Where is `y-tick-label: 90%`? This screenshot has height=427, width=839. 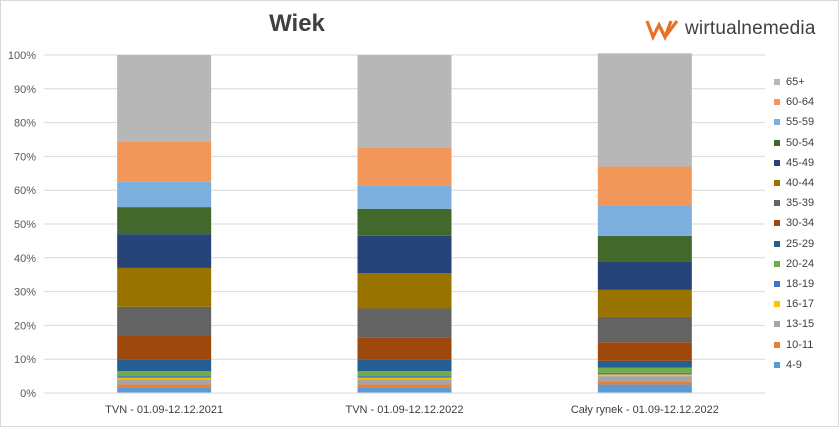 y-tick-label: 90% is located at coordinates (25, 90).